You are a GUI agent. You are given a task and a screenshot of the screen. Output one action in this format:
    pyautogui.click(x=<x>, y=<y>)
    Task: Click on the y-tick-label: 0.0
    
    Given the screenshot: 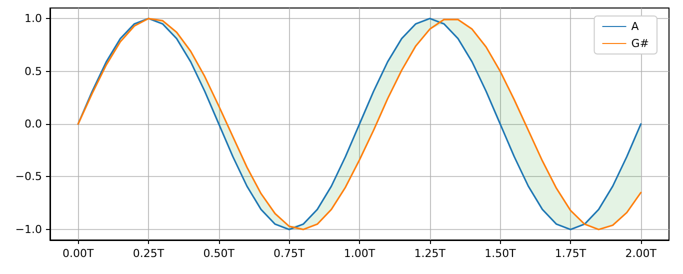 What is the action you would take?
    pyautogui.click(x=33, y=124)
    